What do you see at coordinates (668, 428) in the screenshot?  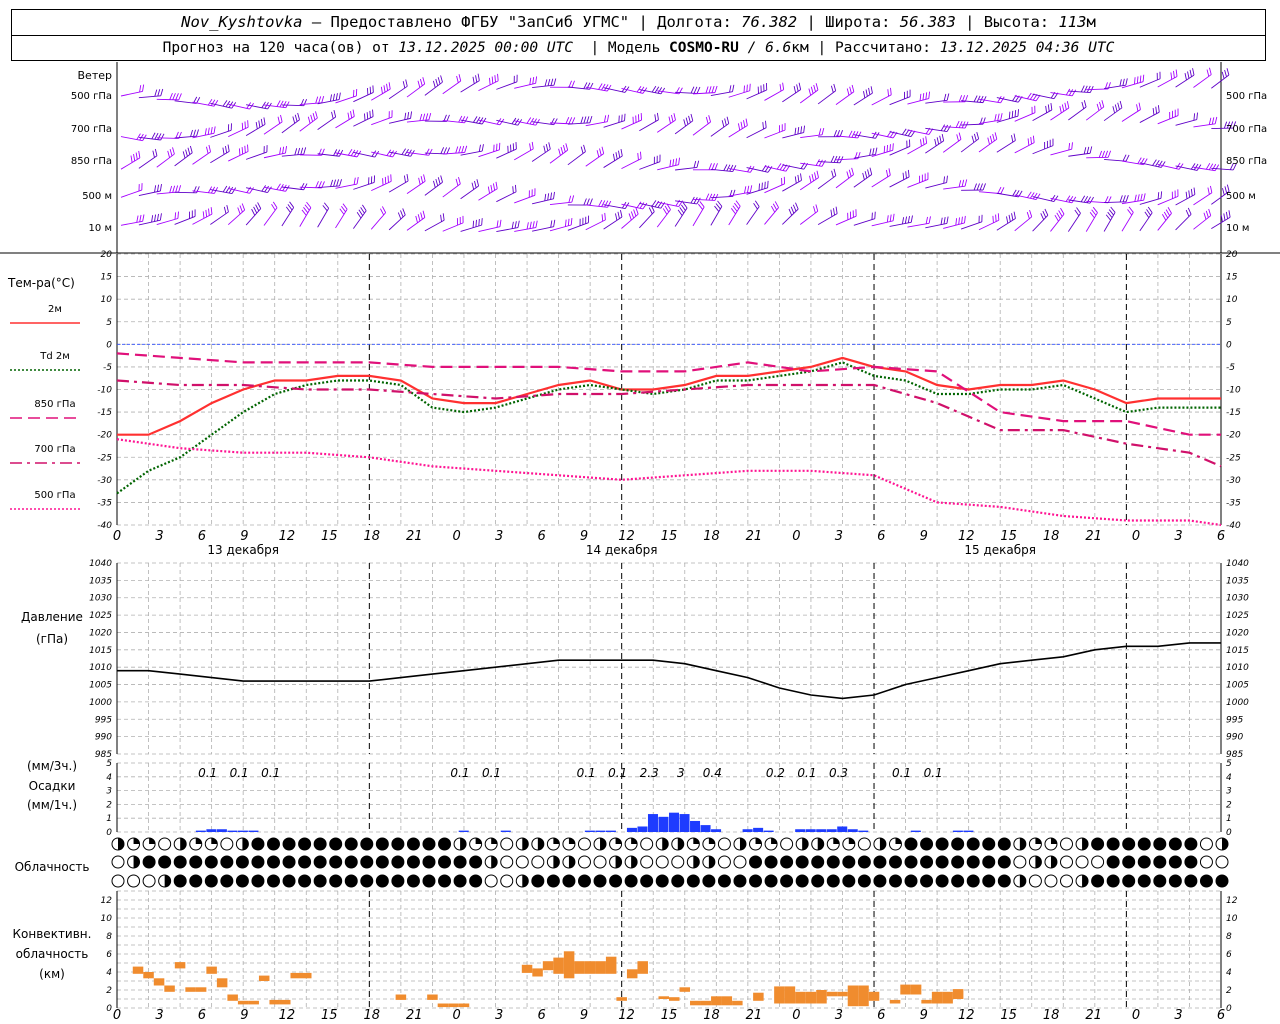 I see `temp-series-line` at bounding box center [668, 428].